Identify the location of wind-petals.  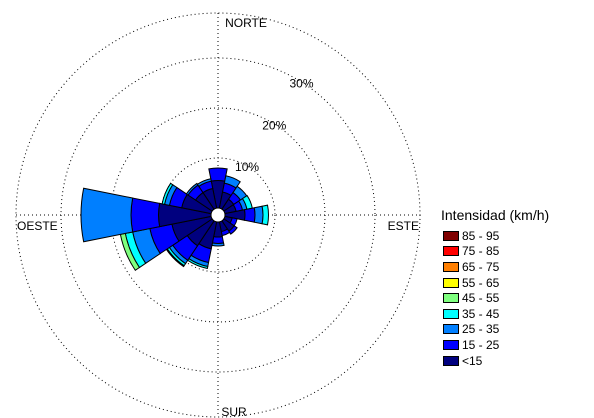
(174, 219).